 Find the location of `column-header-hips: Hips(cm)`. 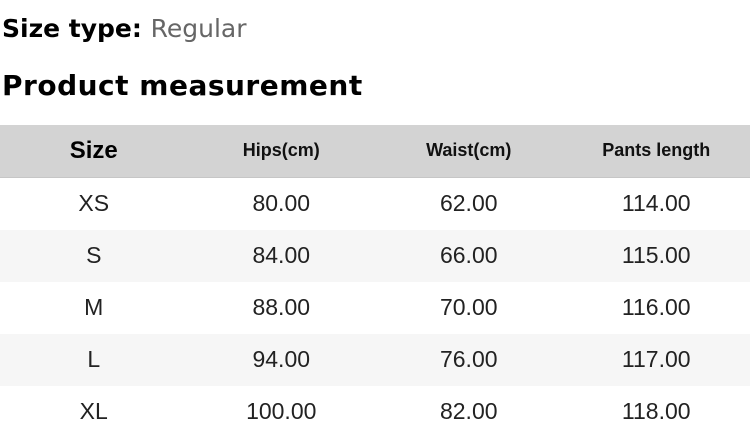

column-header-hips: Hips(cm) is located at coordinates (281, 151).